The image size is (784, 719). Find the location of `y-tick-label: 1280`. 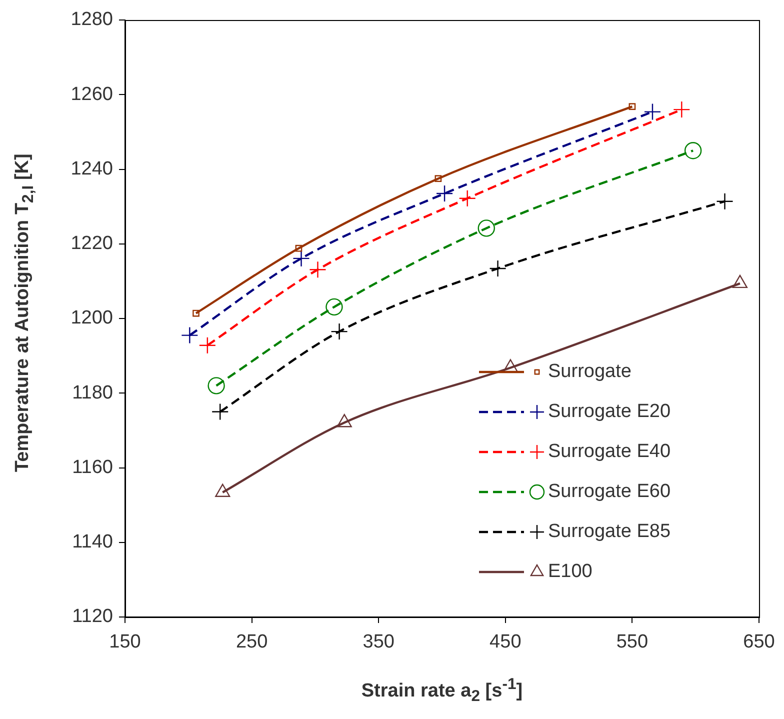

y-tick-label: 1280 is located at coordinates (91, 19).